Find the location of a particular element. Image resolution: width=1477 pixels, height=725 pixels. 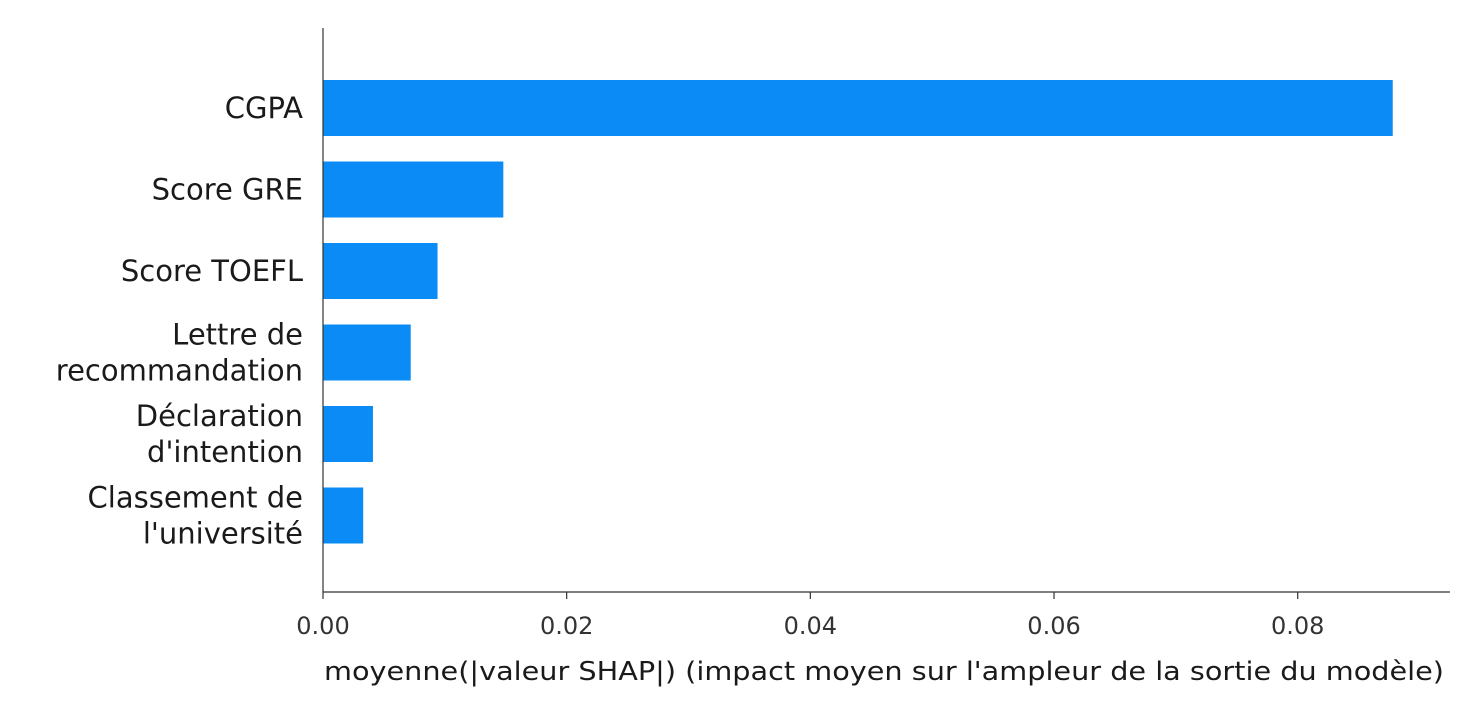

category-label-line: l'université is located at coordinates (223, 534).